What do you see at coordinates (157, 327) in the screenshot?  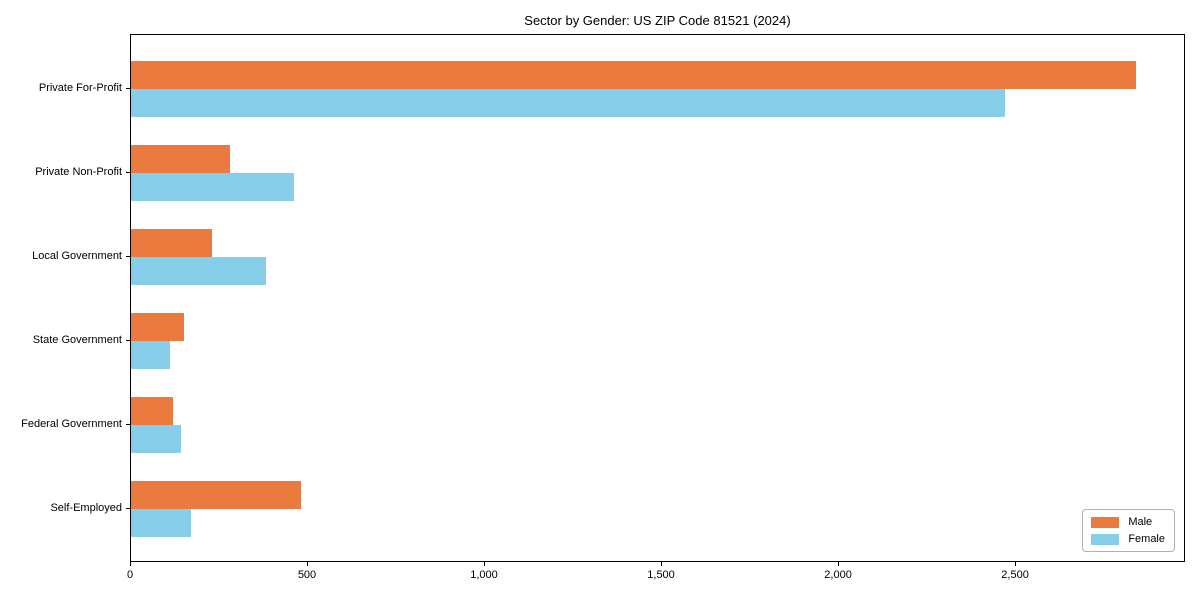 I see `bar-male-state-government` at bounding box center [157, 327].